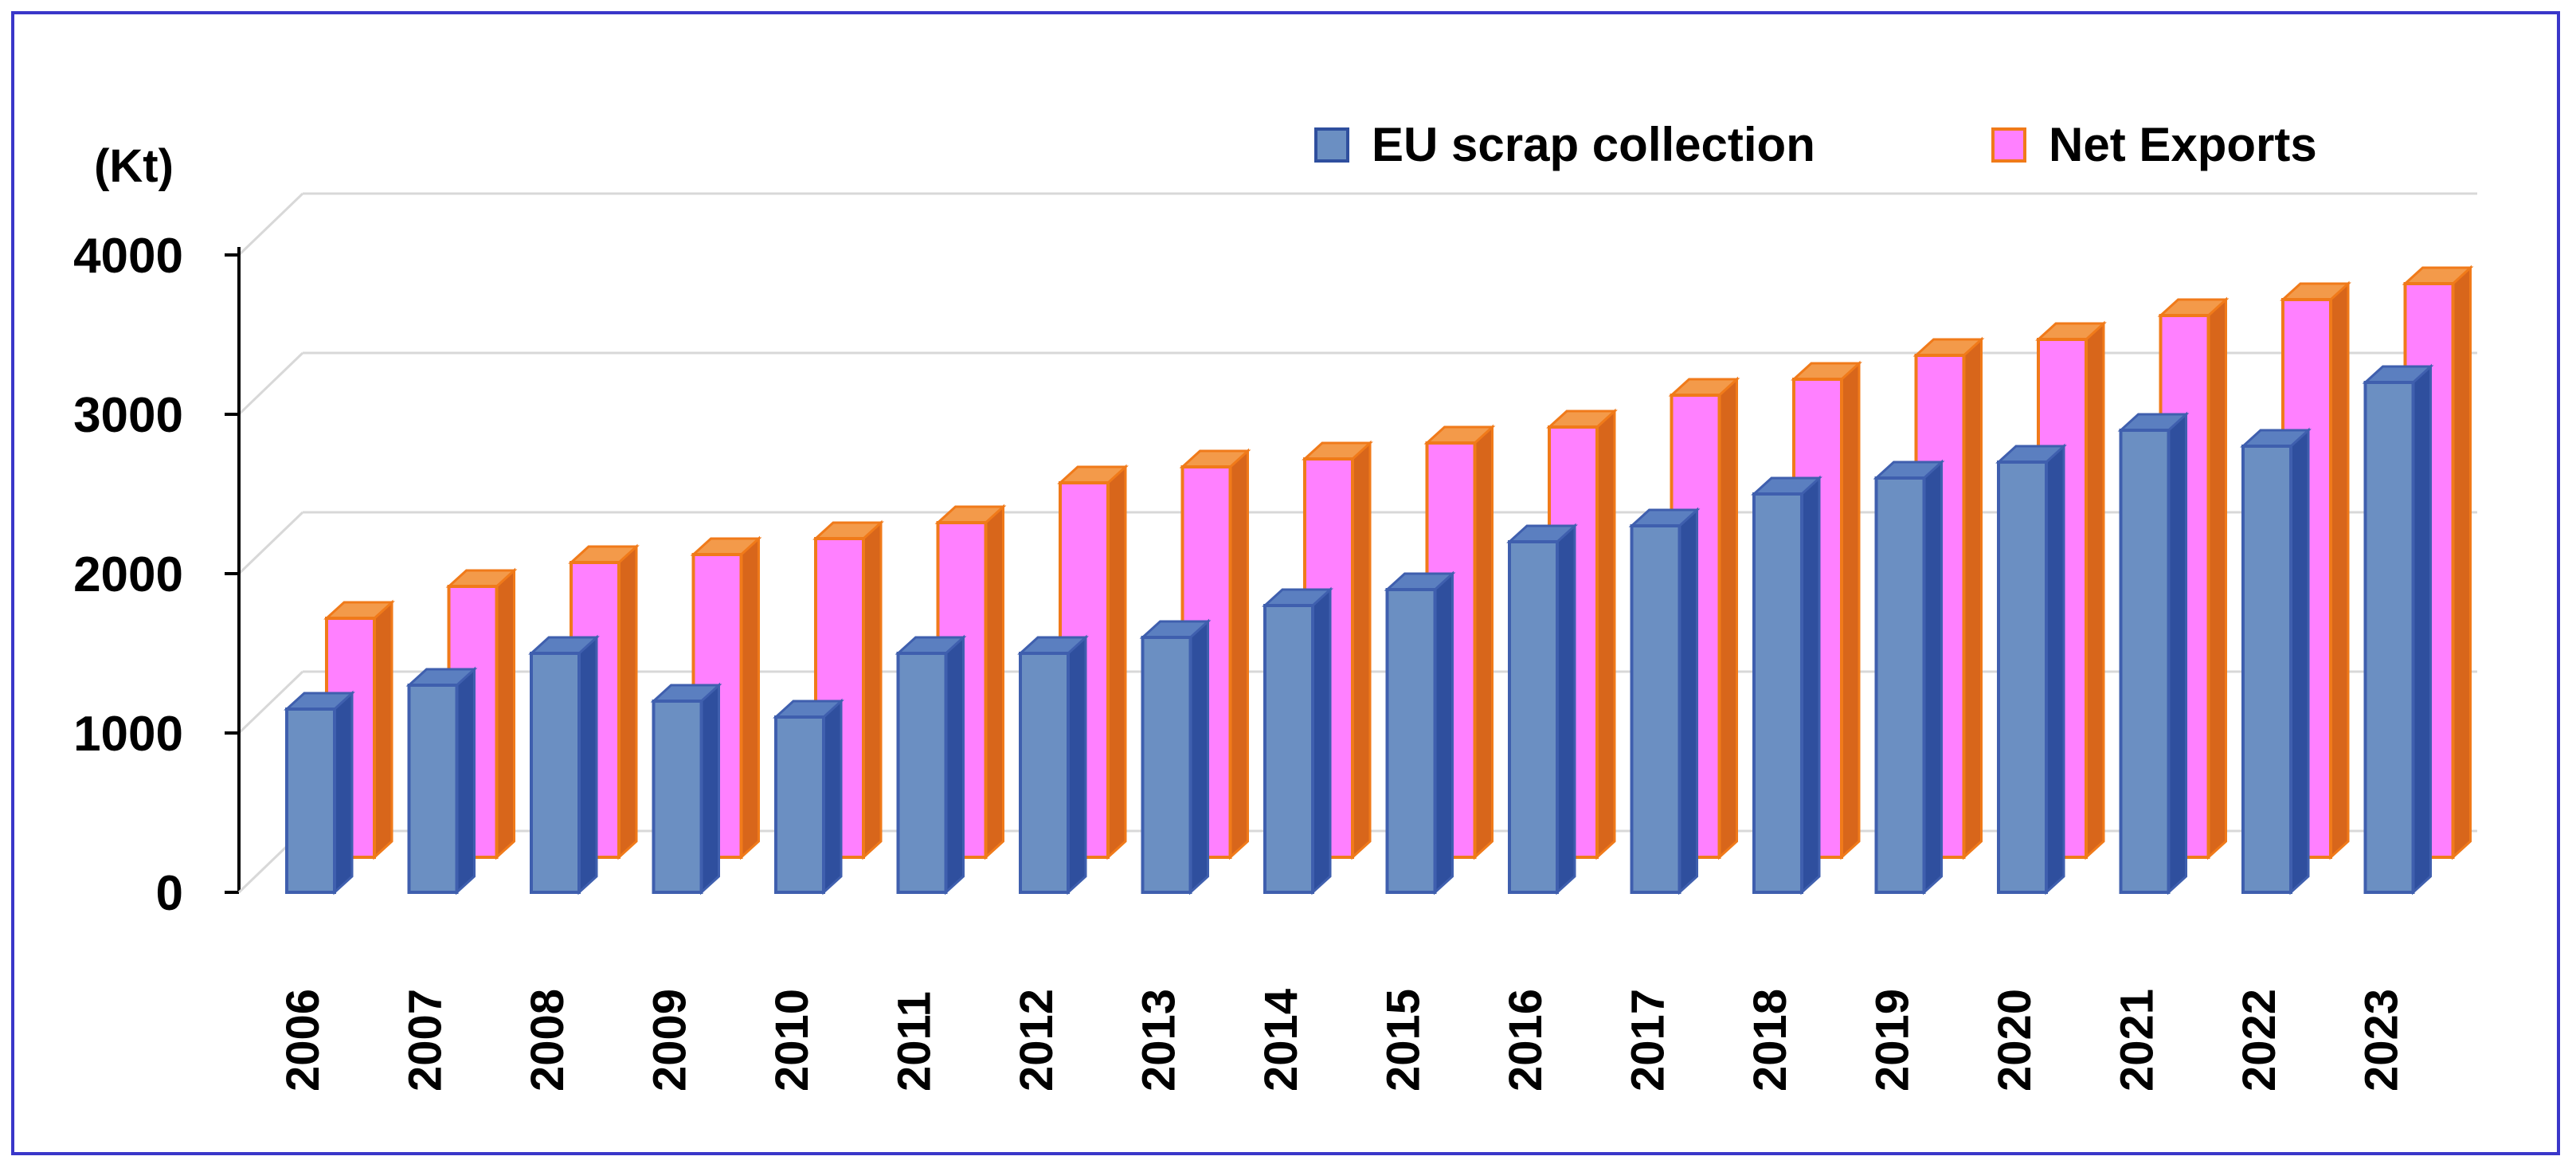 Image resolution: width=2576 pixels, height=1168 pixels. What do you see at coordinates (1664, 701) in the screenshot?
I see `bar-eu-scrap-collection-2017` at bounding box center [1664, 701].